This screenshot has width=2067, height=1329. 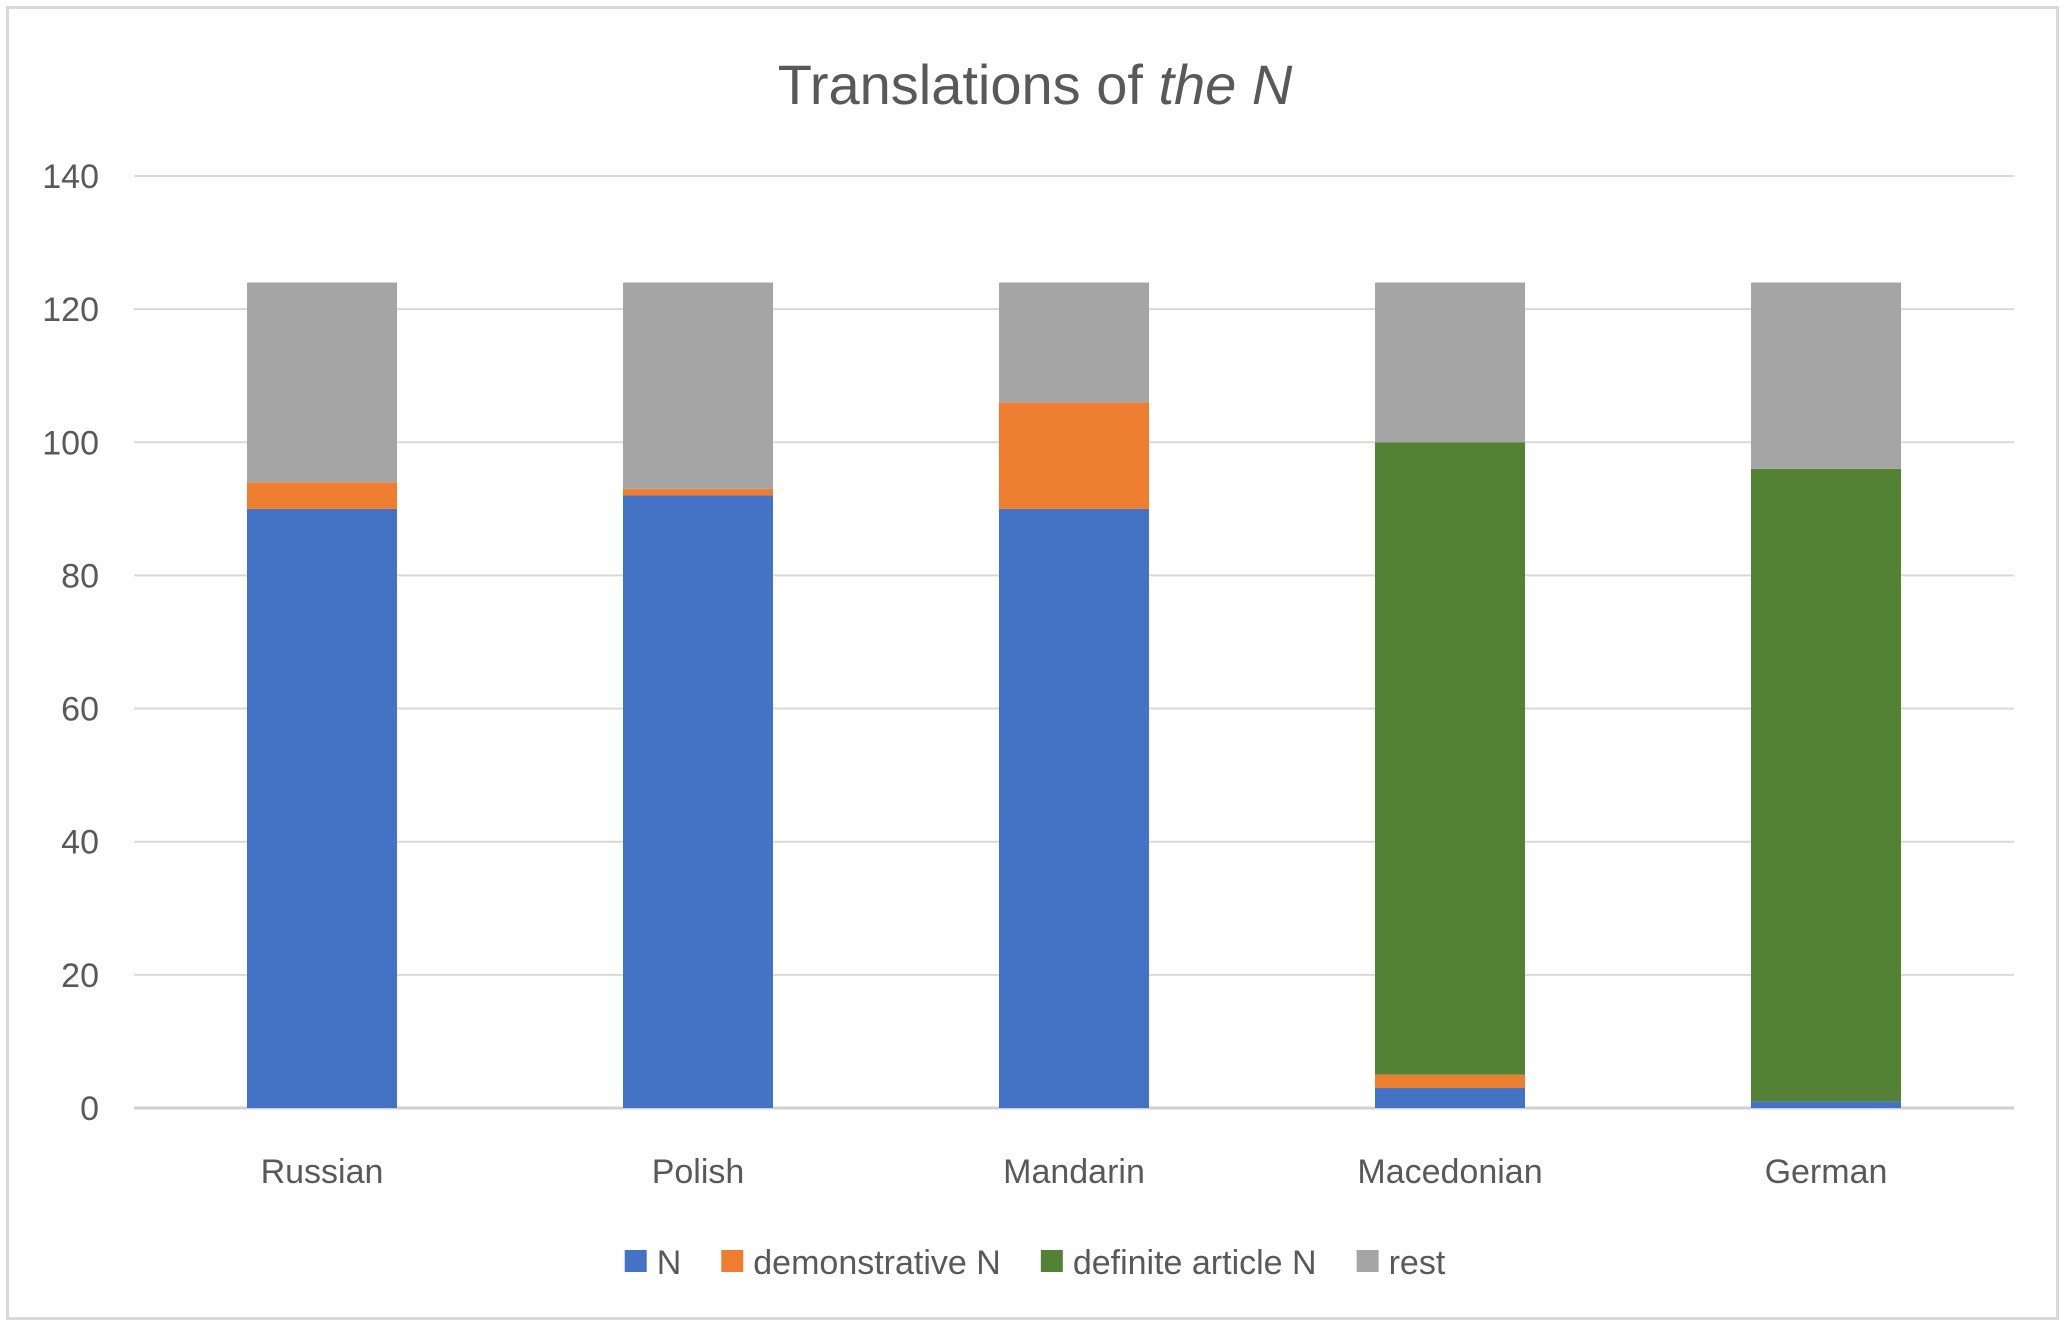 What do you see at coordinates (80, 976) in the screenshot?
I see `y-tick-label: 20` at bounding box center [80, 976].